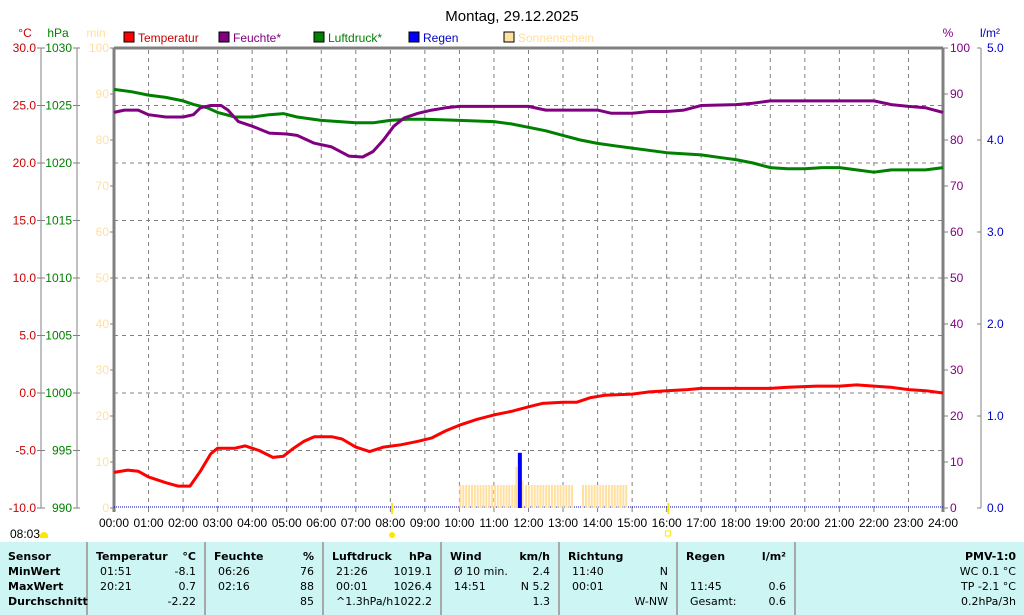 Image resolution: width=1024 pixels, height=615 pixels. I want to click on row-label-avg: Durchschnitt, so click(48, 601).